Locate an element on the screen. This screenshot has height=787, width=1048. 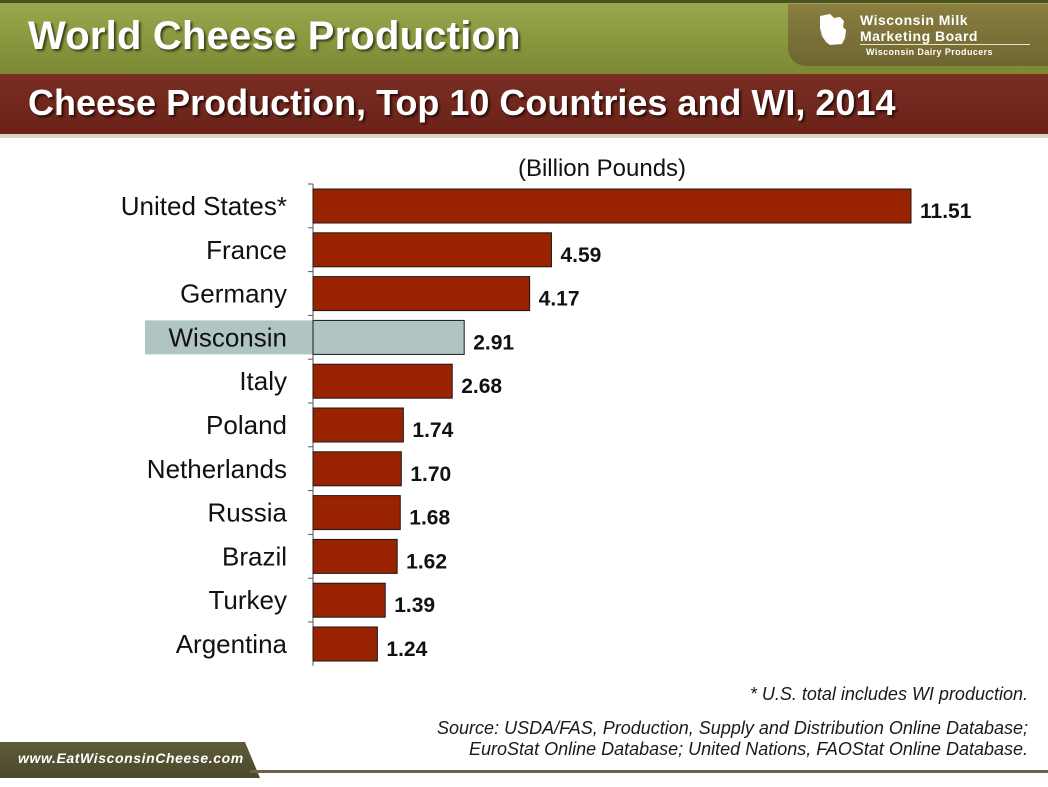
value-label-brazil: 1.62 is located at coordinates (426, 561).